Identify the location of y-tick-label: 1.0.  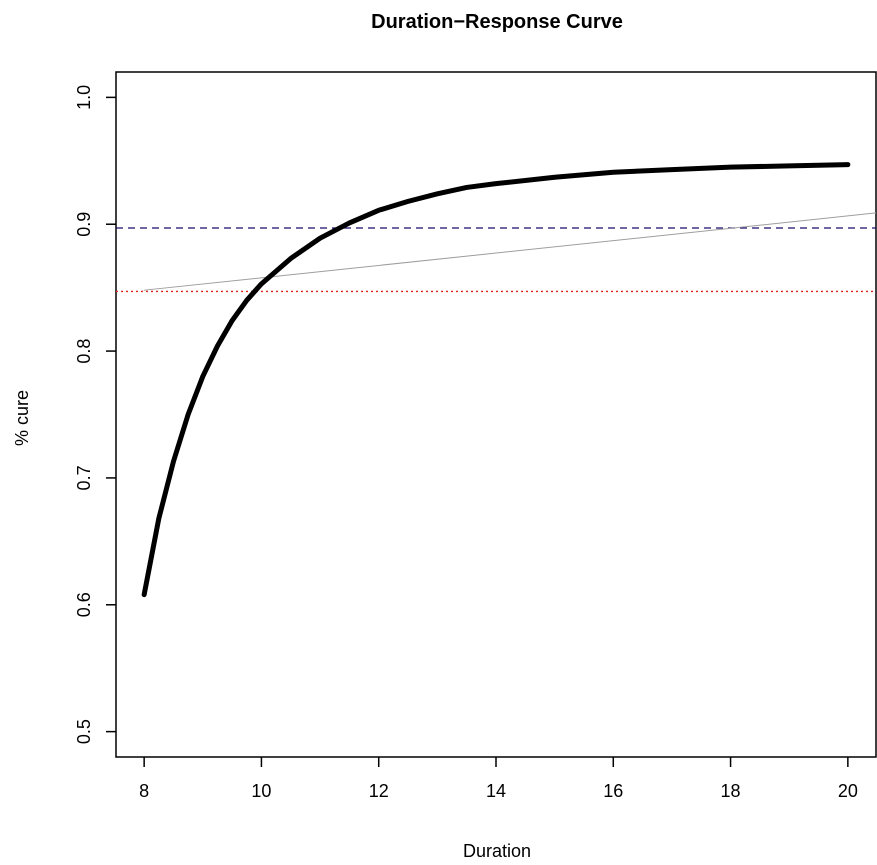
(84, 97).